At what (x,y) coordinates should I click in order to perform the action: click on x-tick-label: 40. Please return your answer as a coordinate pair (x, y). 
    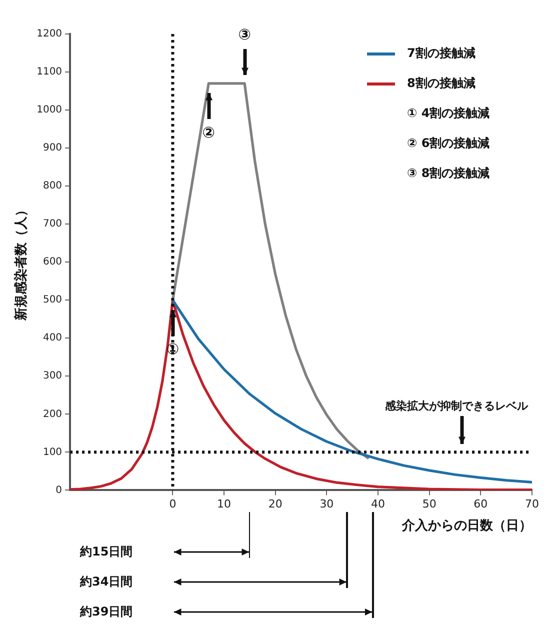
    Looking at the image, I should click on (378, 504).